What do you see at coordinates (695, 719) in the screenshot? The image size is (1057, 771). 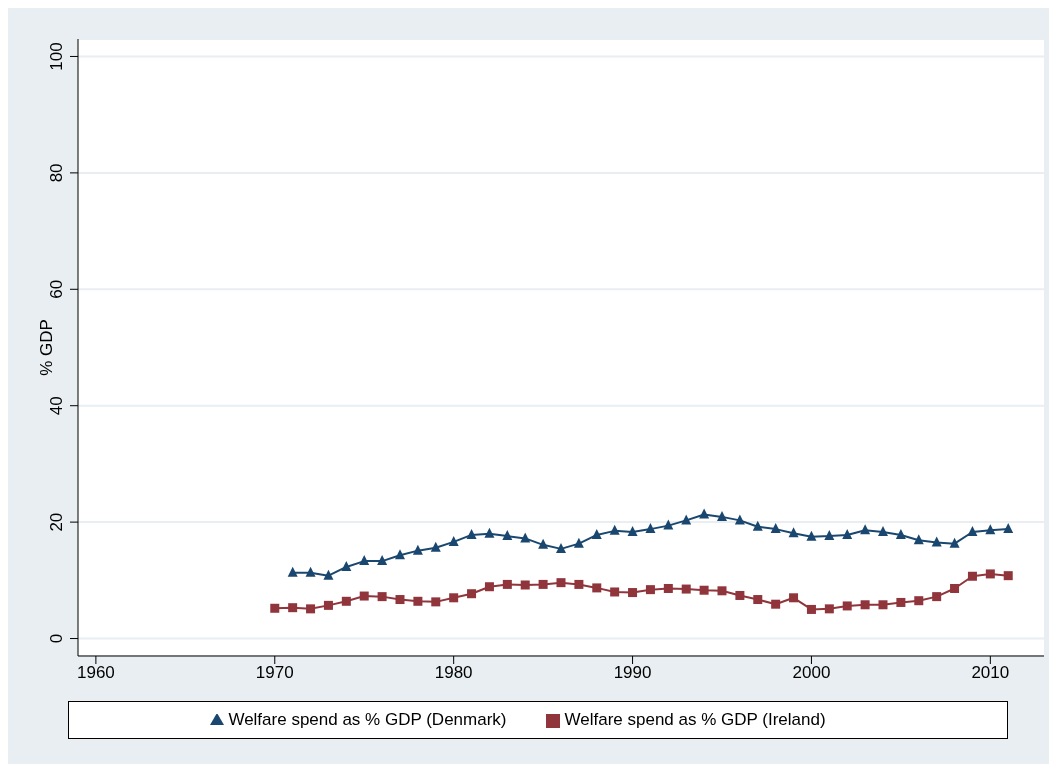 I see `legend-label: Welfare spend as % GDP (Ireland)` at bounding box center [695, 719].